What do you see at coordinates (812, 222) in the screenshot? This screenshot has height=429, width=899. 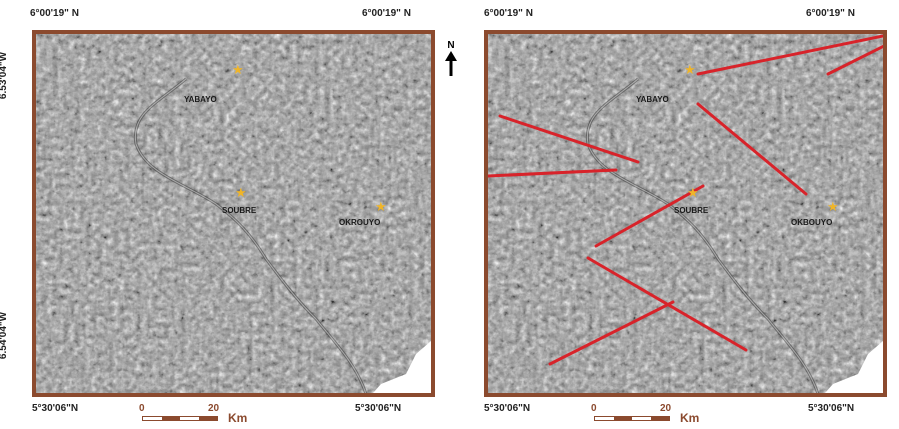 I see `town-label-okbouyo: OKBOUYO` at bounding box center [812, 222].